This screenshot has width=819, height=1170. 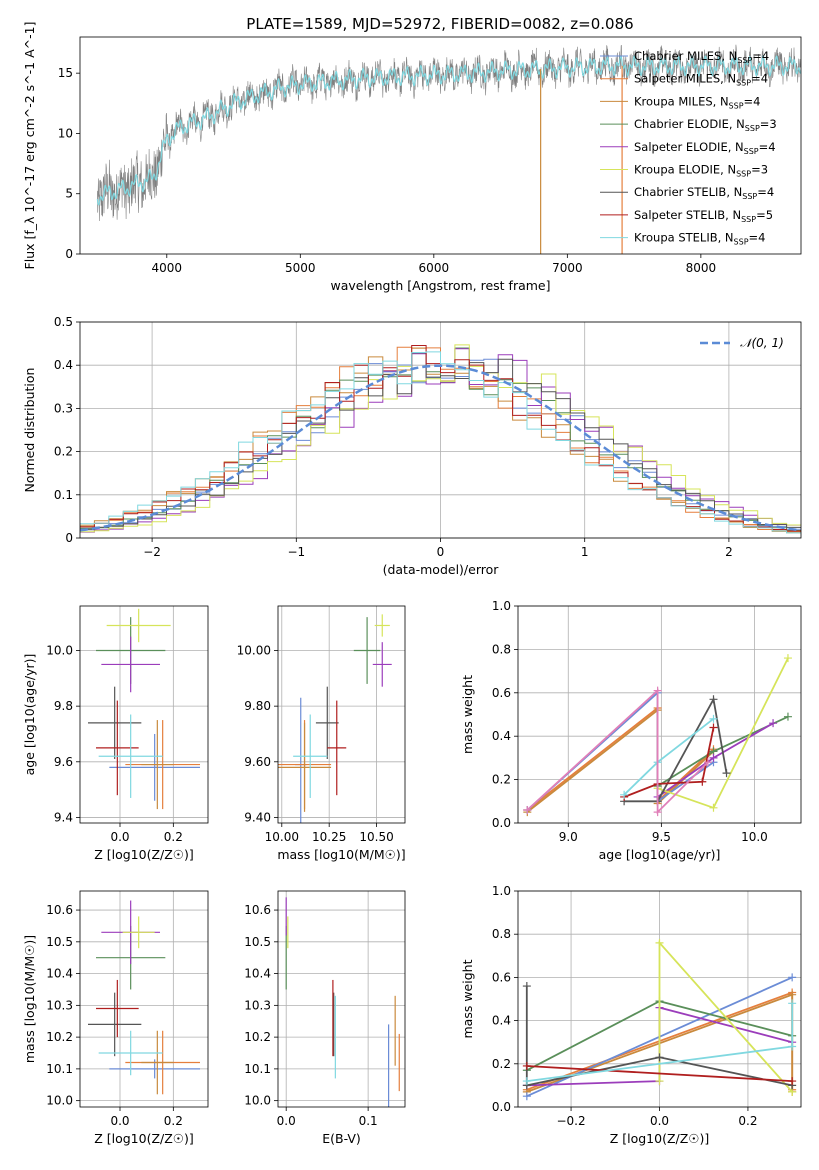 What do you see at coordinates (65, 73) in the screenshot?
I see `y-tick-label: 15` at bounding box center [65, 73].